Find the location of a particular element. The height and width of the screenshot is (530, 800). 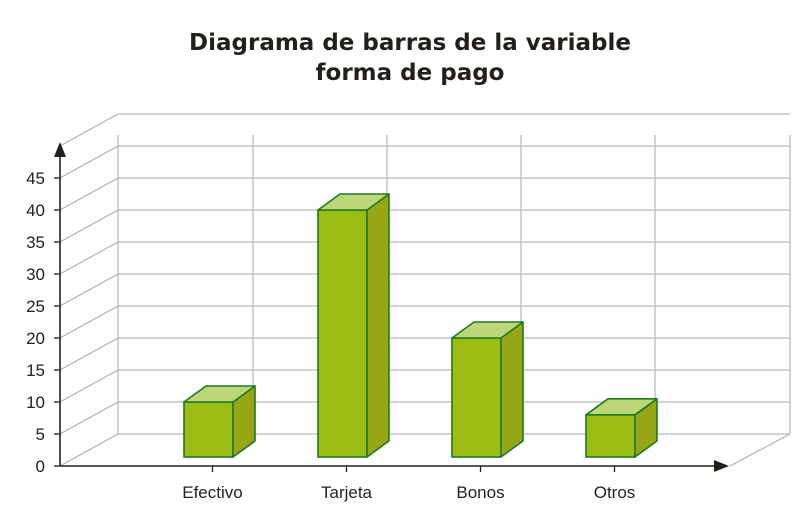

y-tick-label-1: 5 is located at coordinates (40, 434).